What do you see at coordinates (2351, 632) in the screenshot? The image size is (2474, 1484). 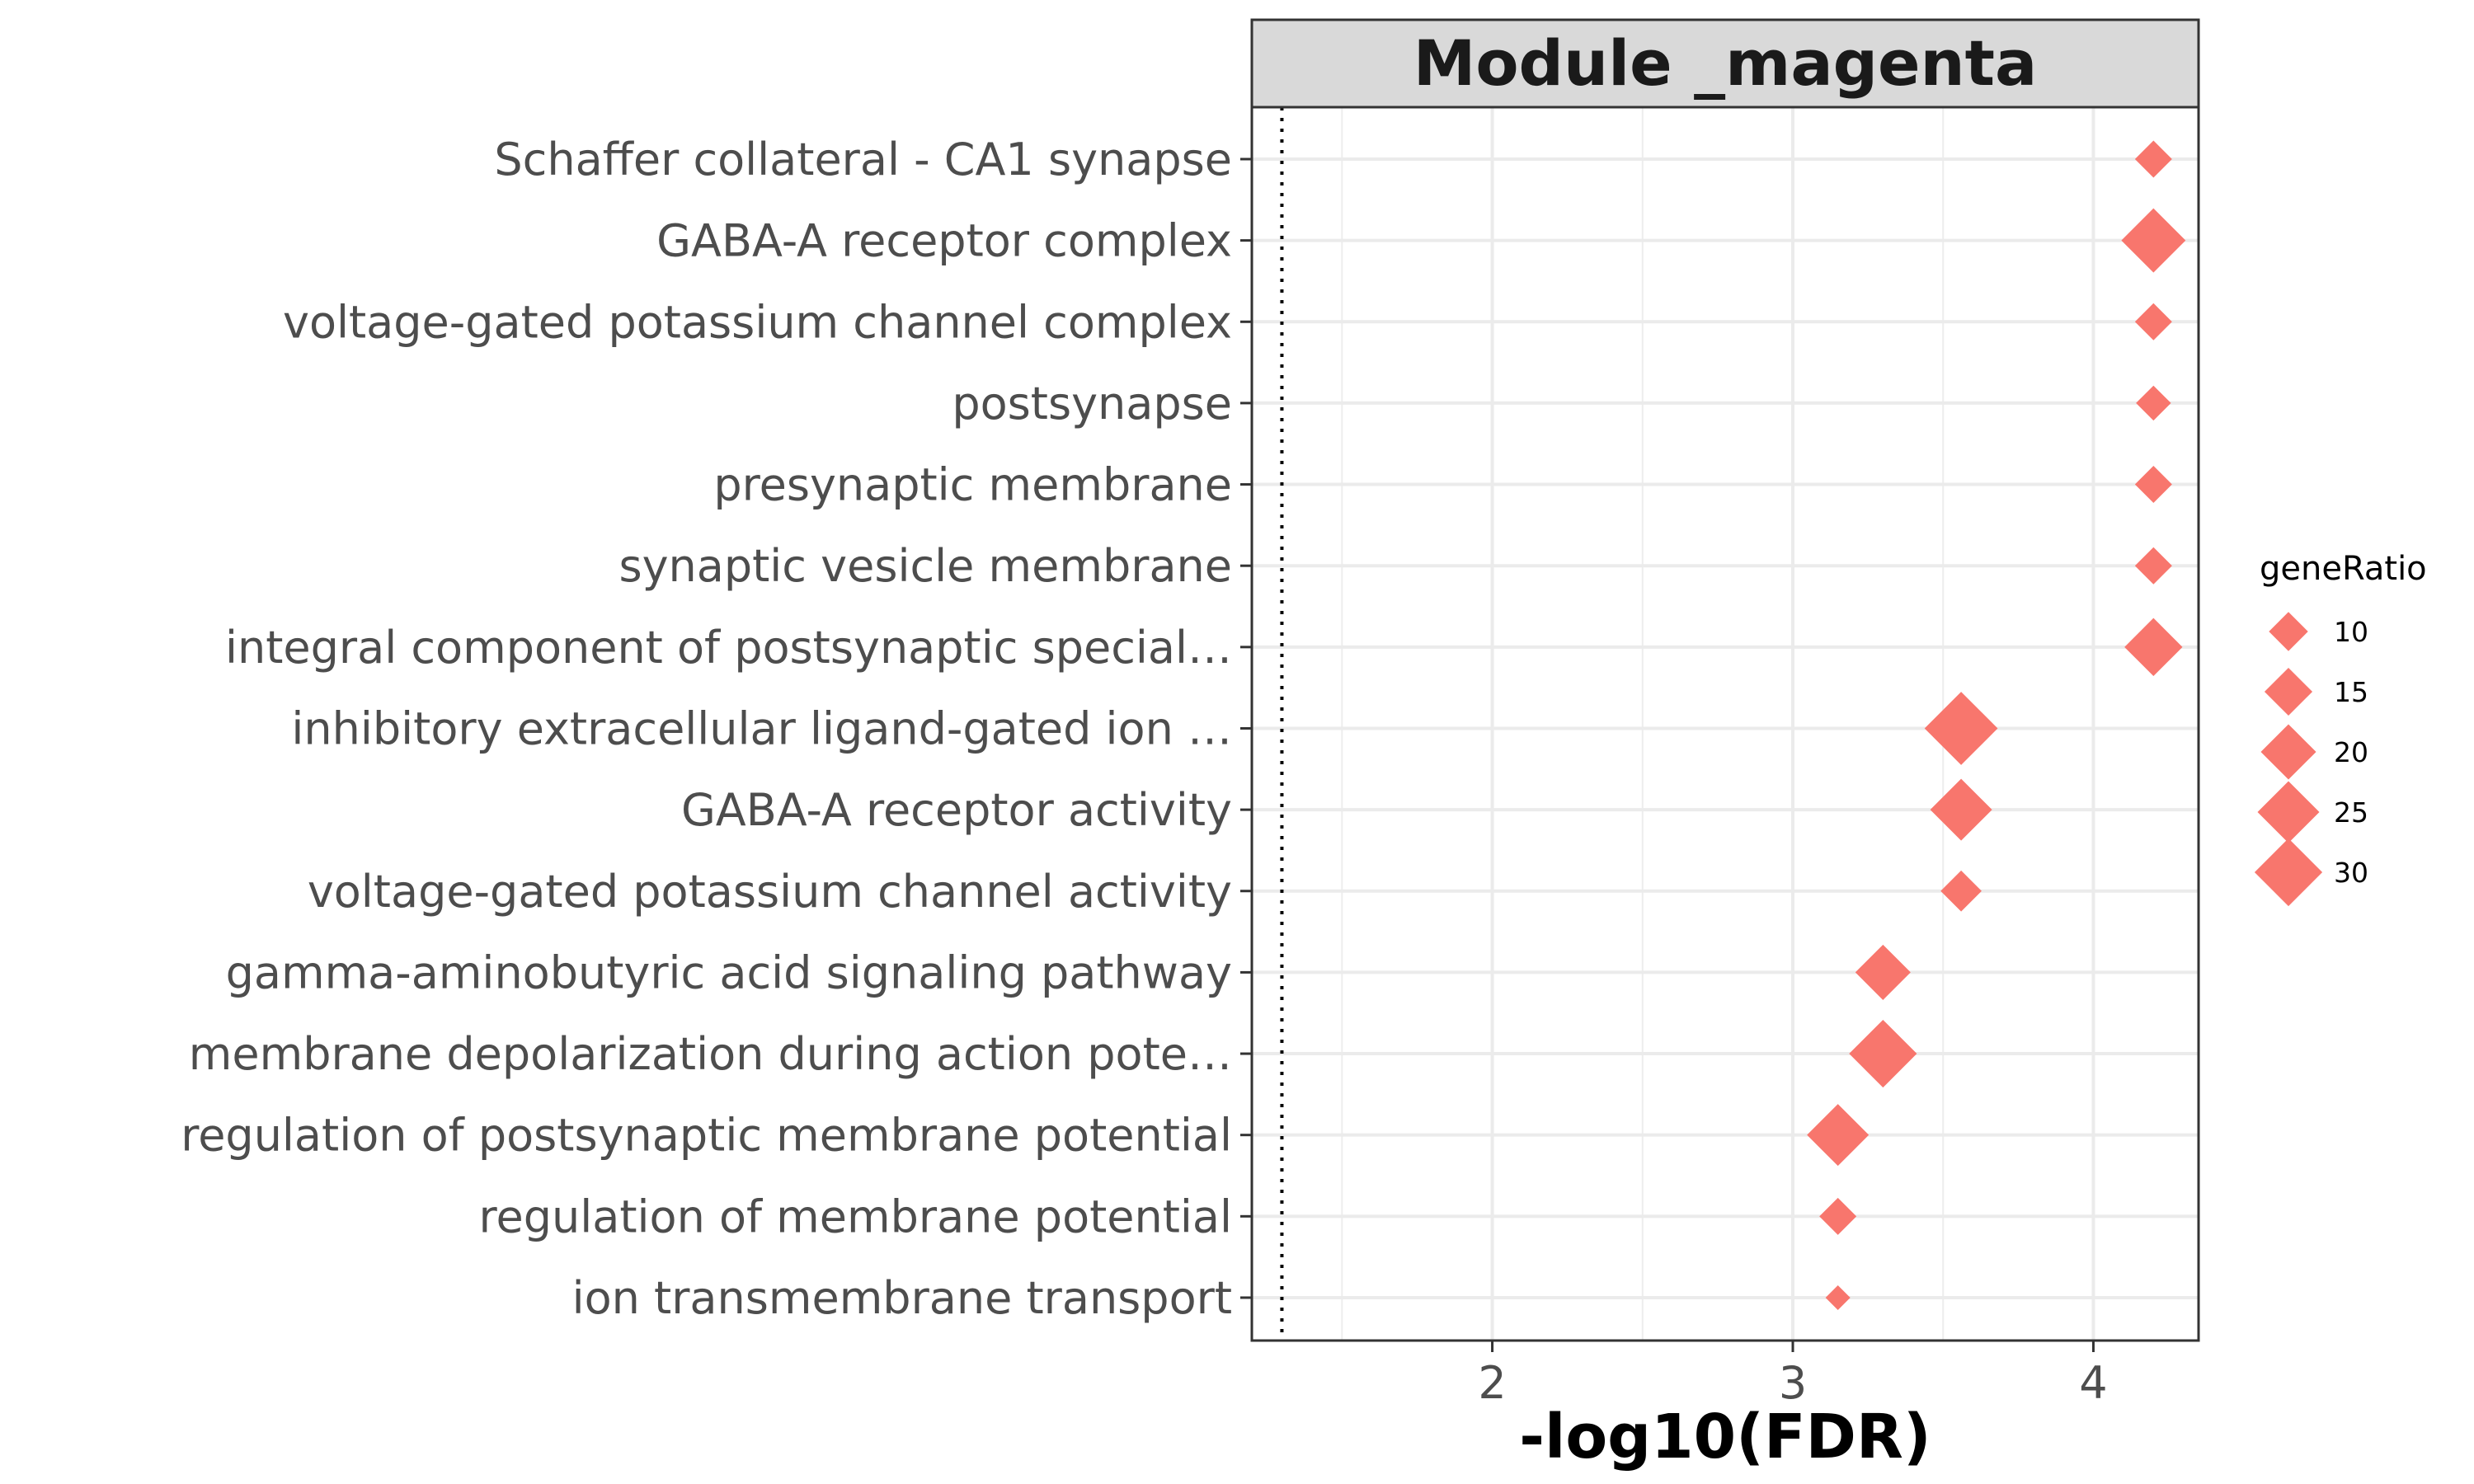 I see `legend-entry-label: 10` at bounding box center [2351, 632].